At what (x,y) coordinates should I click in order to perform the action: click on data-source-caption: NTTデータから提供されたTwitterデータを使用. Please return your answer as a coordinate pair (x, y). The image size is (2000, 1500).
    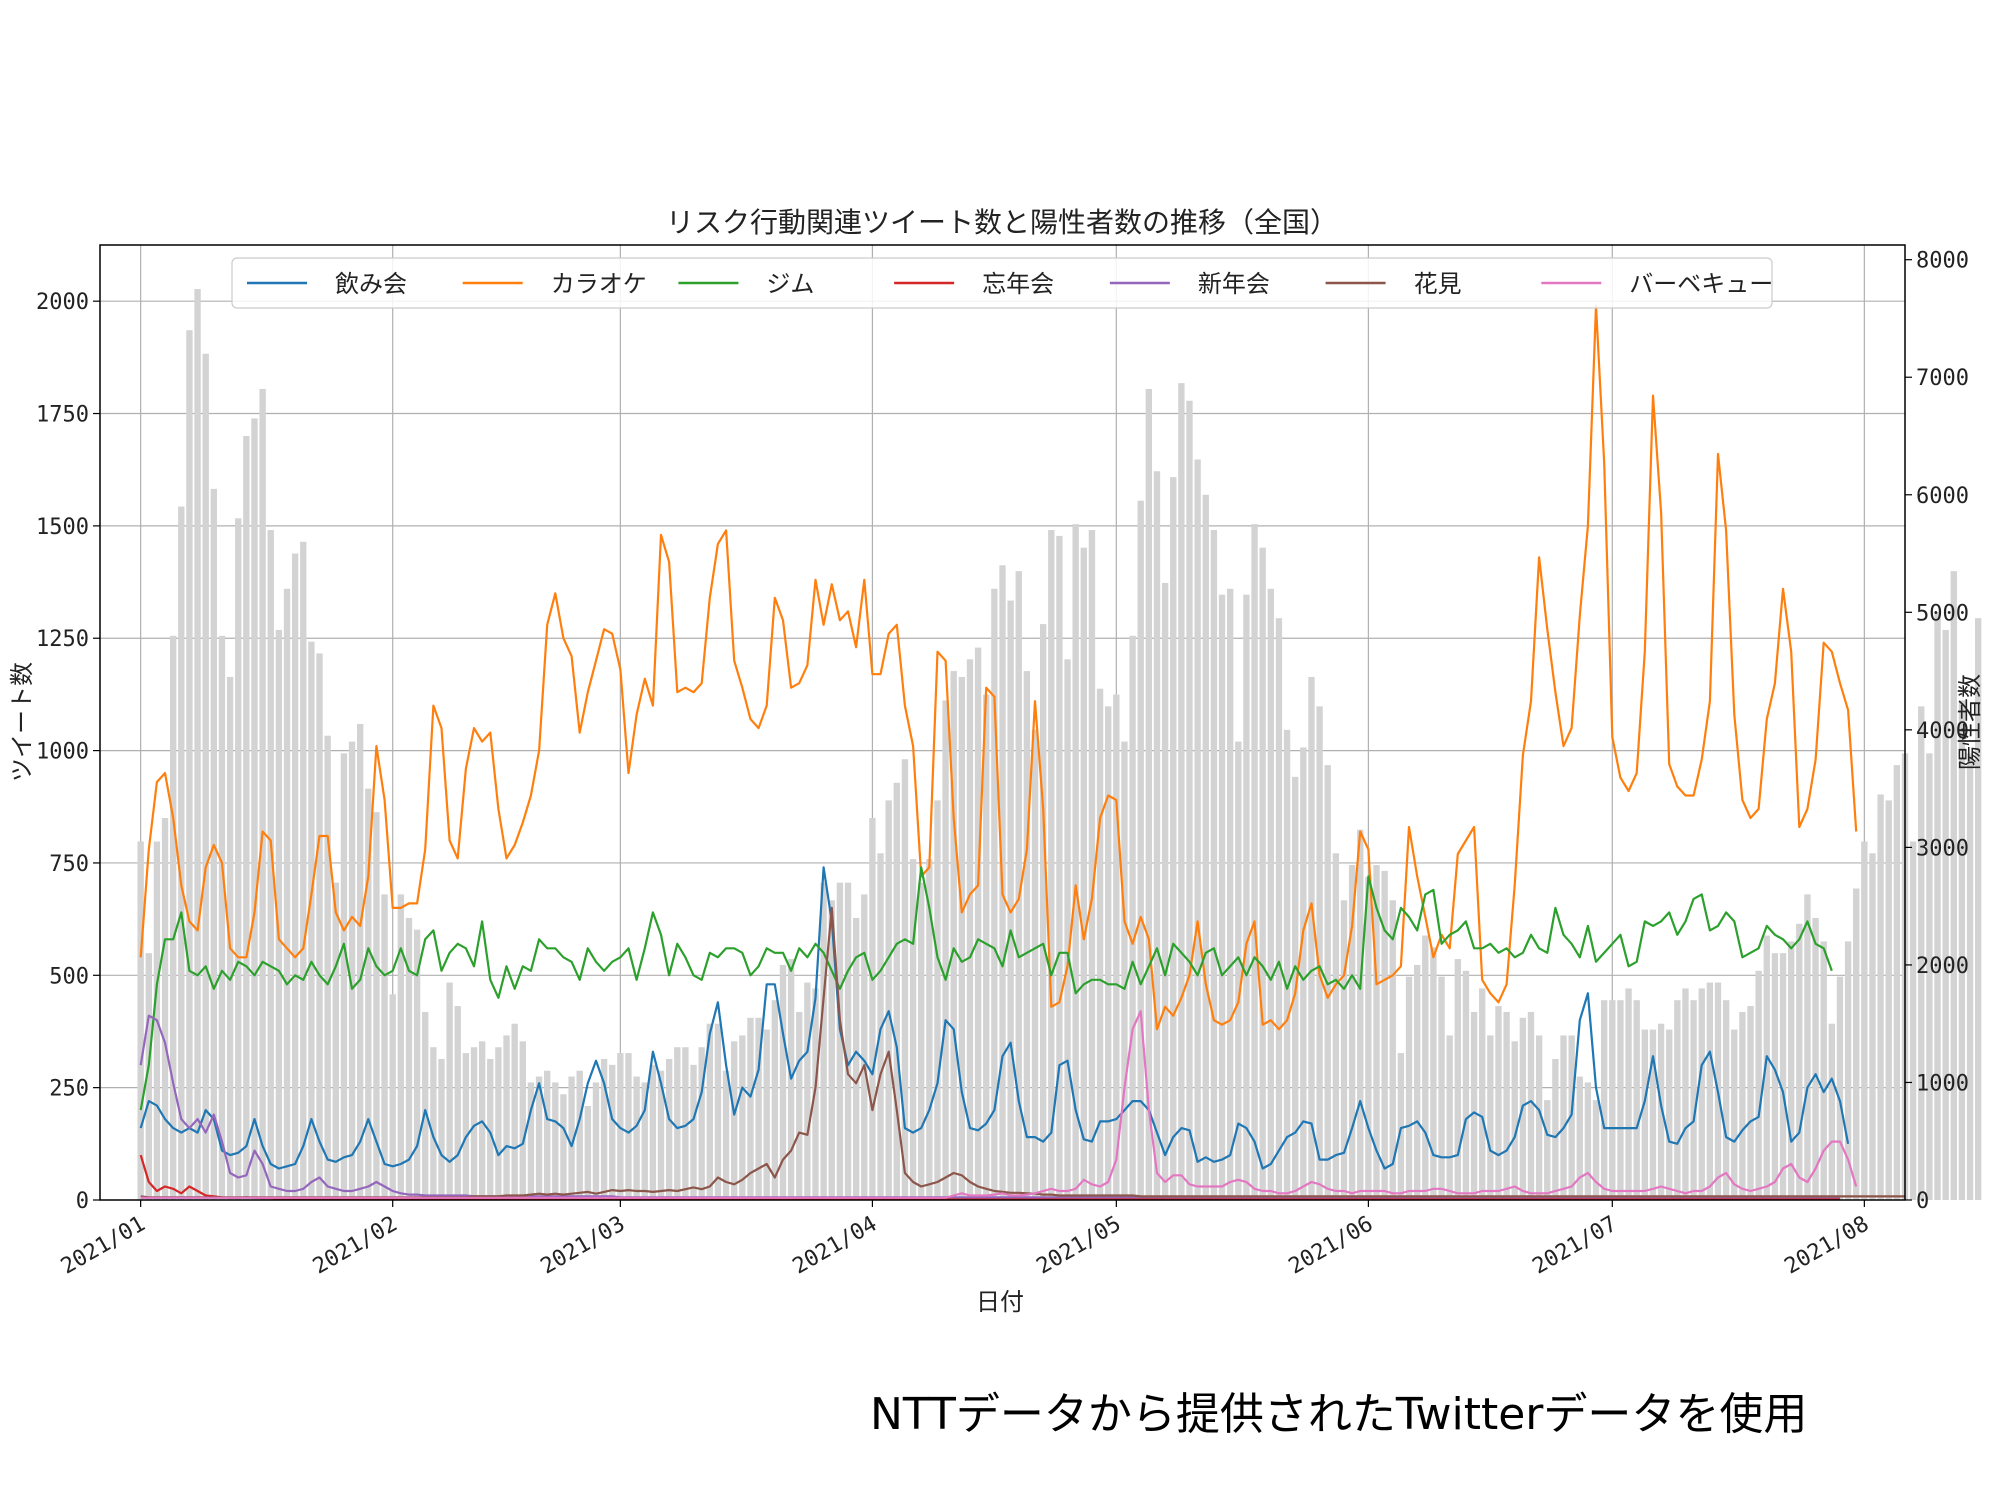
    Looking at the image, I should click on (1339, 1414).